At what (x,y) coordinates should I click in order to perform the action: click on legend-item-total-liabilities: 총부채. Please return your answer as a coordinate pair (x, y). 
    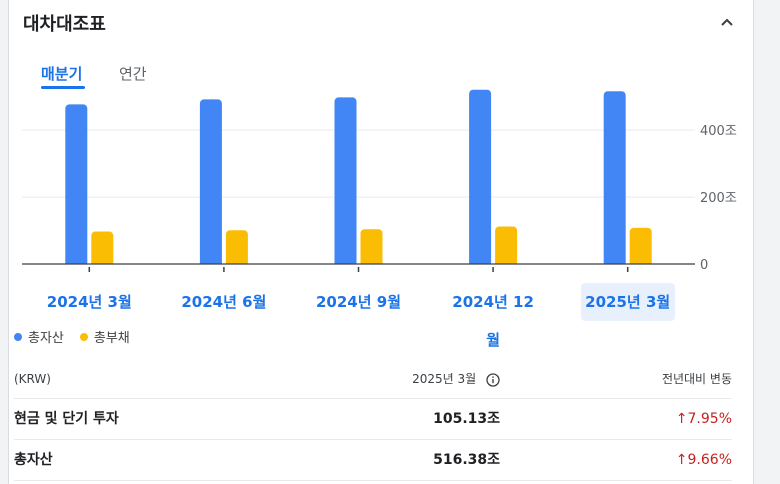
    Looking at the image, I should click on (104, 336).